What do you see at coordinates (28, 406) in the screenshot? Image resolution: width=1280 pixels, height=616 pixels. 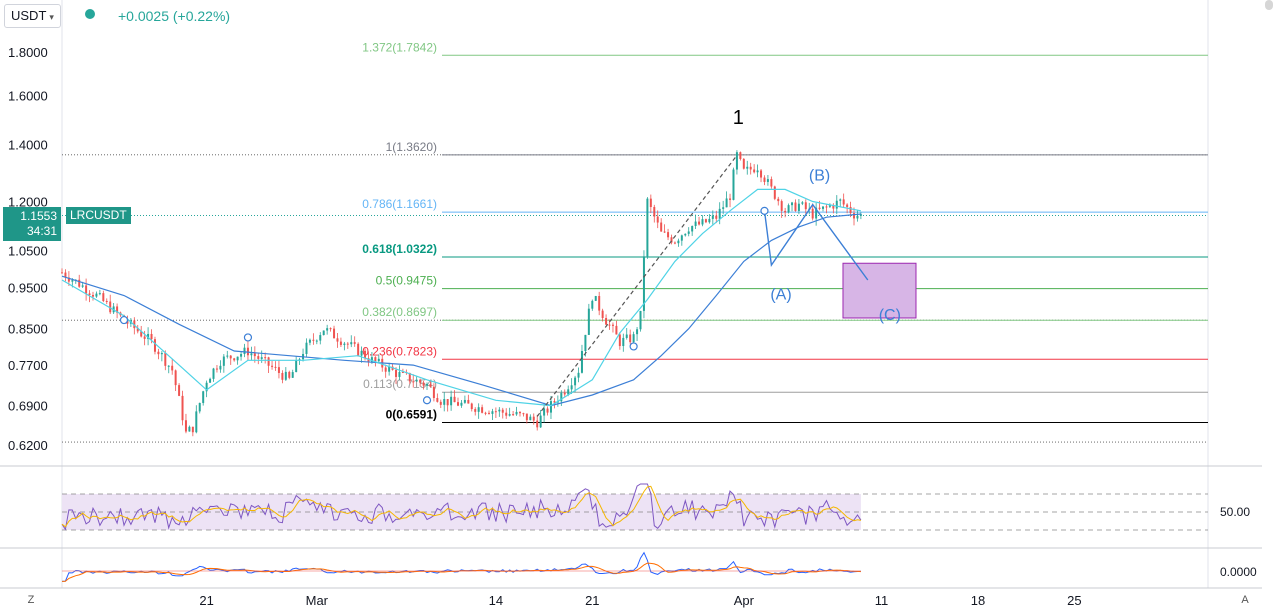 I see `y-tick-label: 0.6900` at bounding box center [28, 406].